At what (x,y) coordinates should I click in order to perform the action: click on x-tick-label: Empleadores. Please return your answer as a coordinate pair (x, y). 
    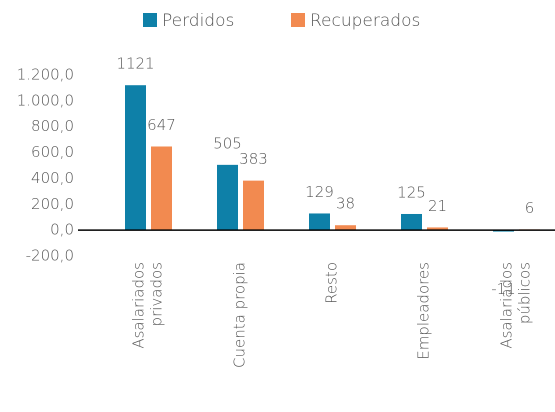
    Looking at the image, I should click on (424, 311).